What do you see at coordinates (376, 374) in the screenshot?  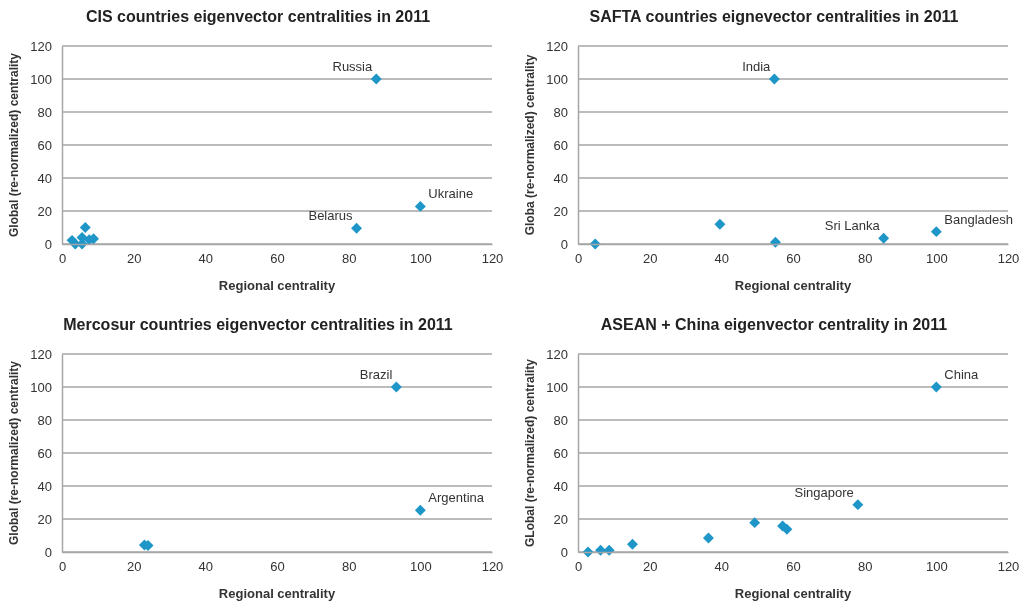 I see `annotation: Brazil` at bounding box center [376, 374].